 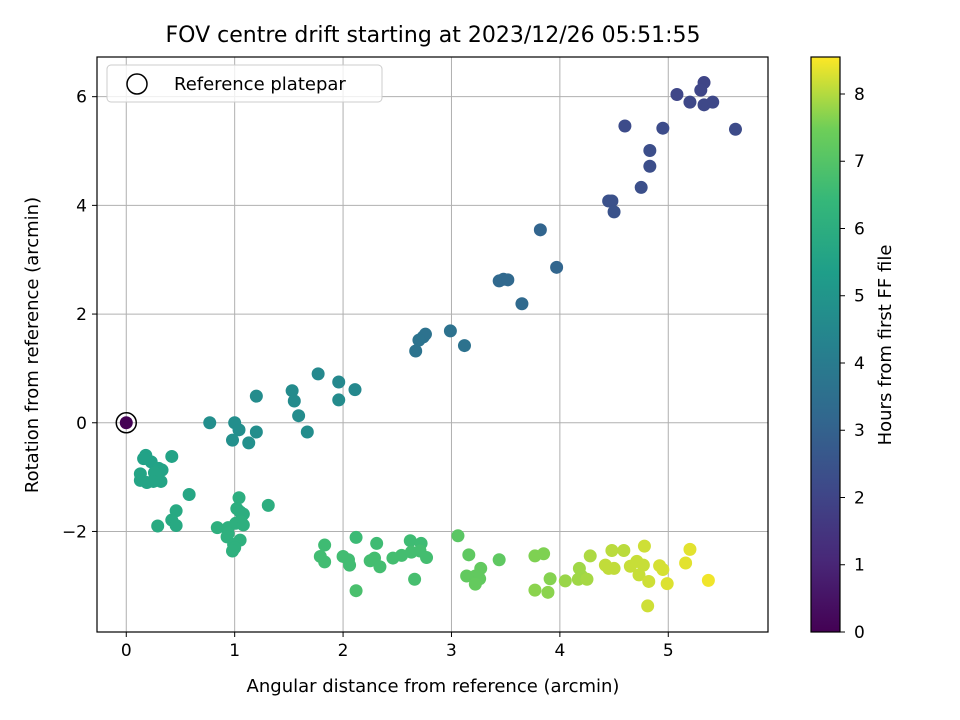 I want to click on x-tick-label: 1, so click(x=234, y=651).